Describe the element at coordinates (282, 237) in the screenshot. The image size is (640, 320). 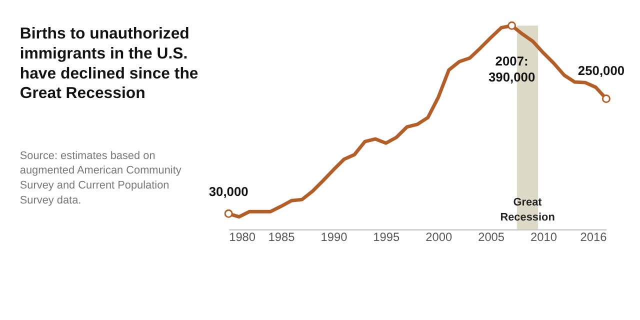
I see `x-tick-label: 1985` at that location.